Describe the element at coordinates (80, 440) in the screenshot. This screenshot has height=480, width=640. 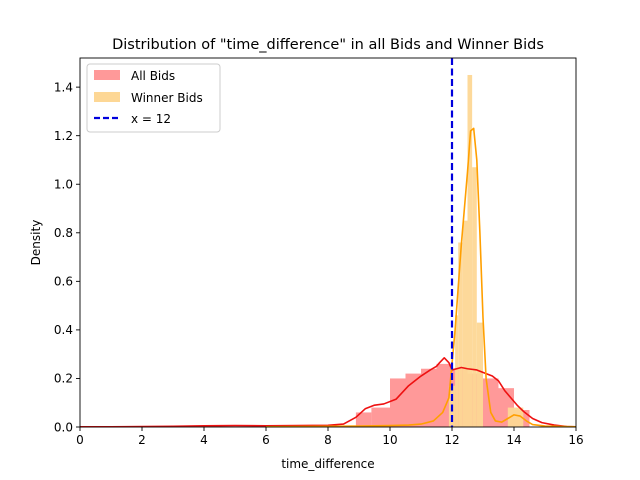
I see `x-tick-label-0: 0` at that location.